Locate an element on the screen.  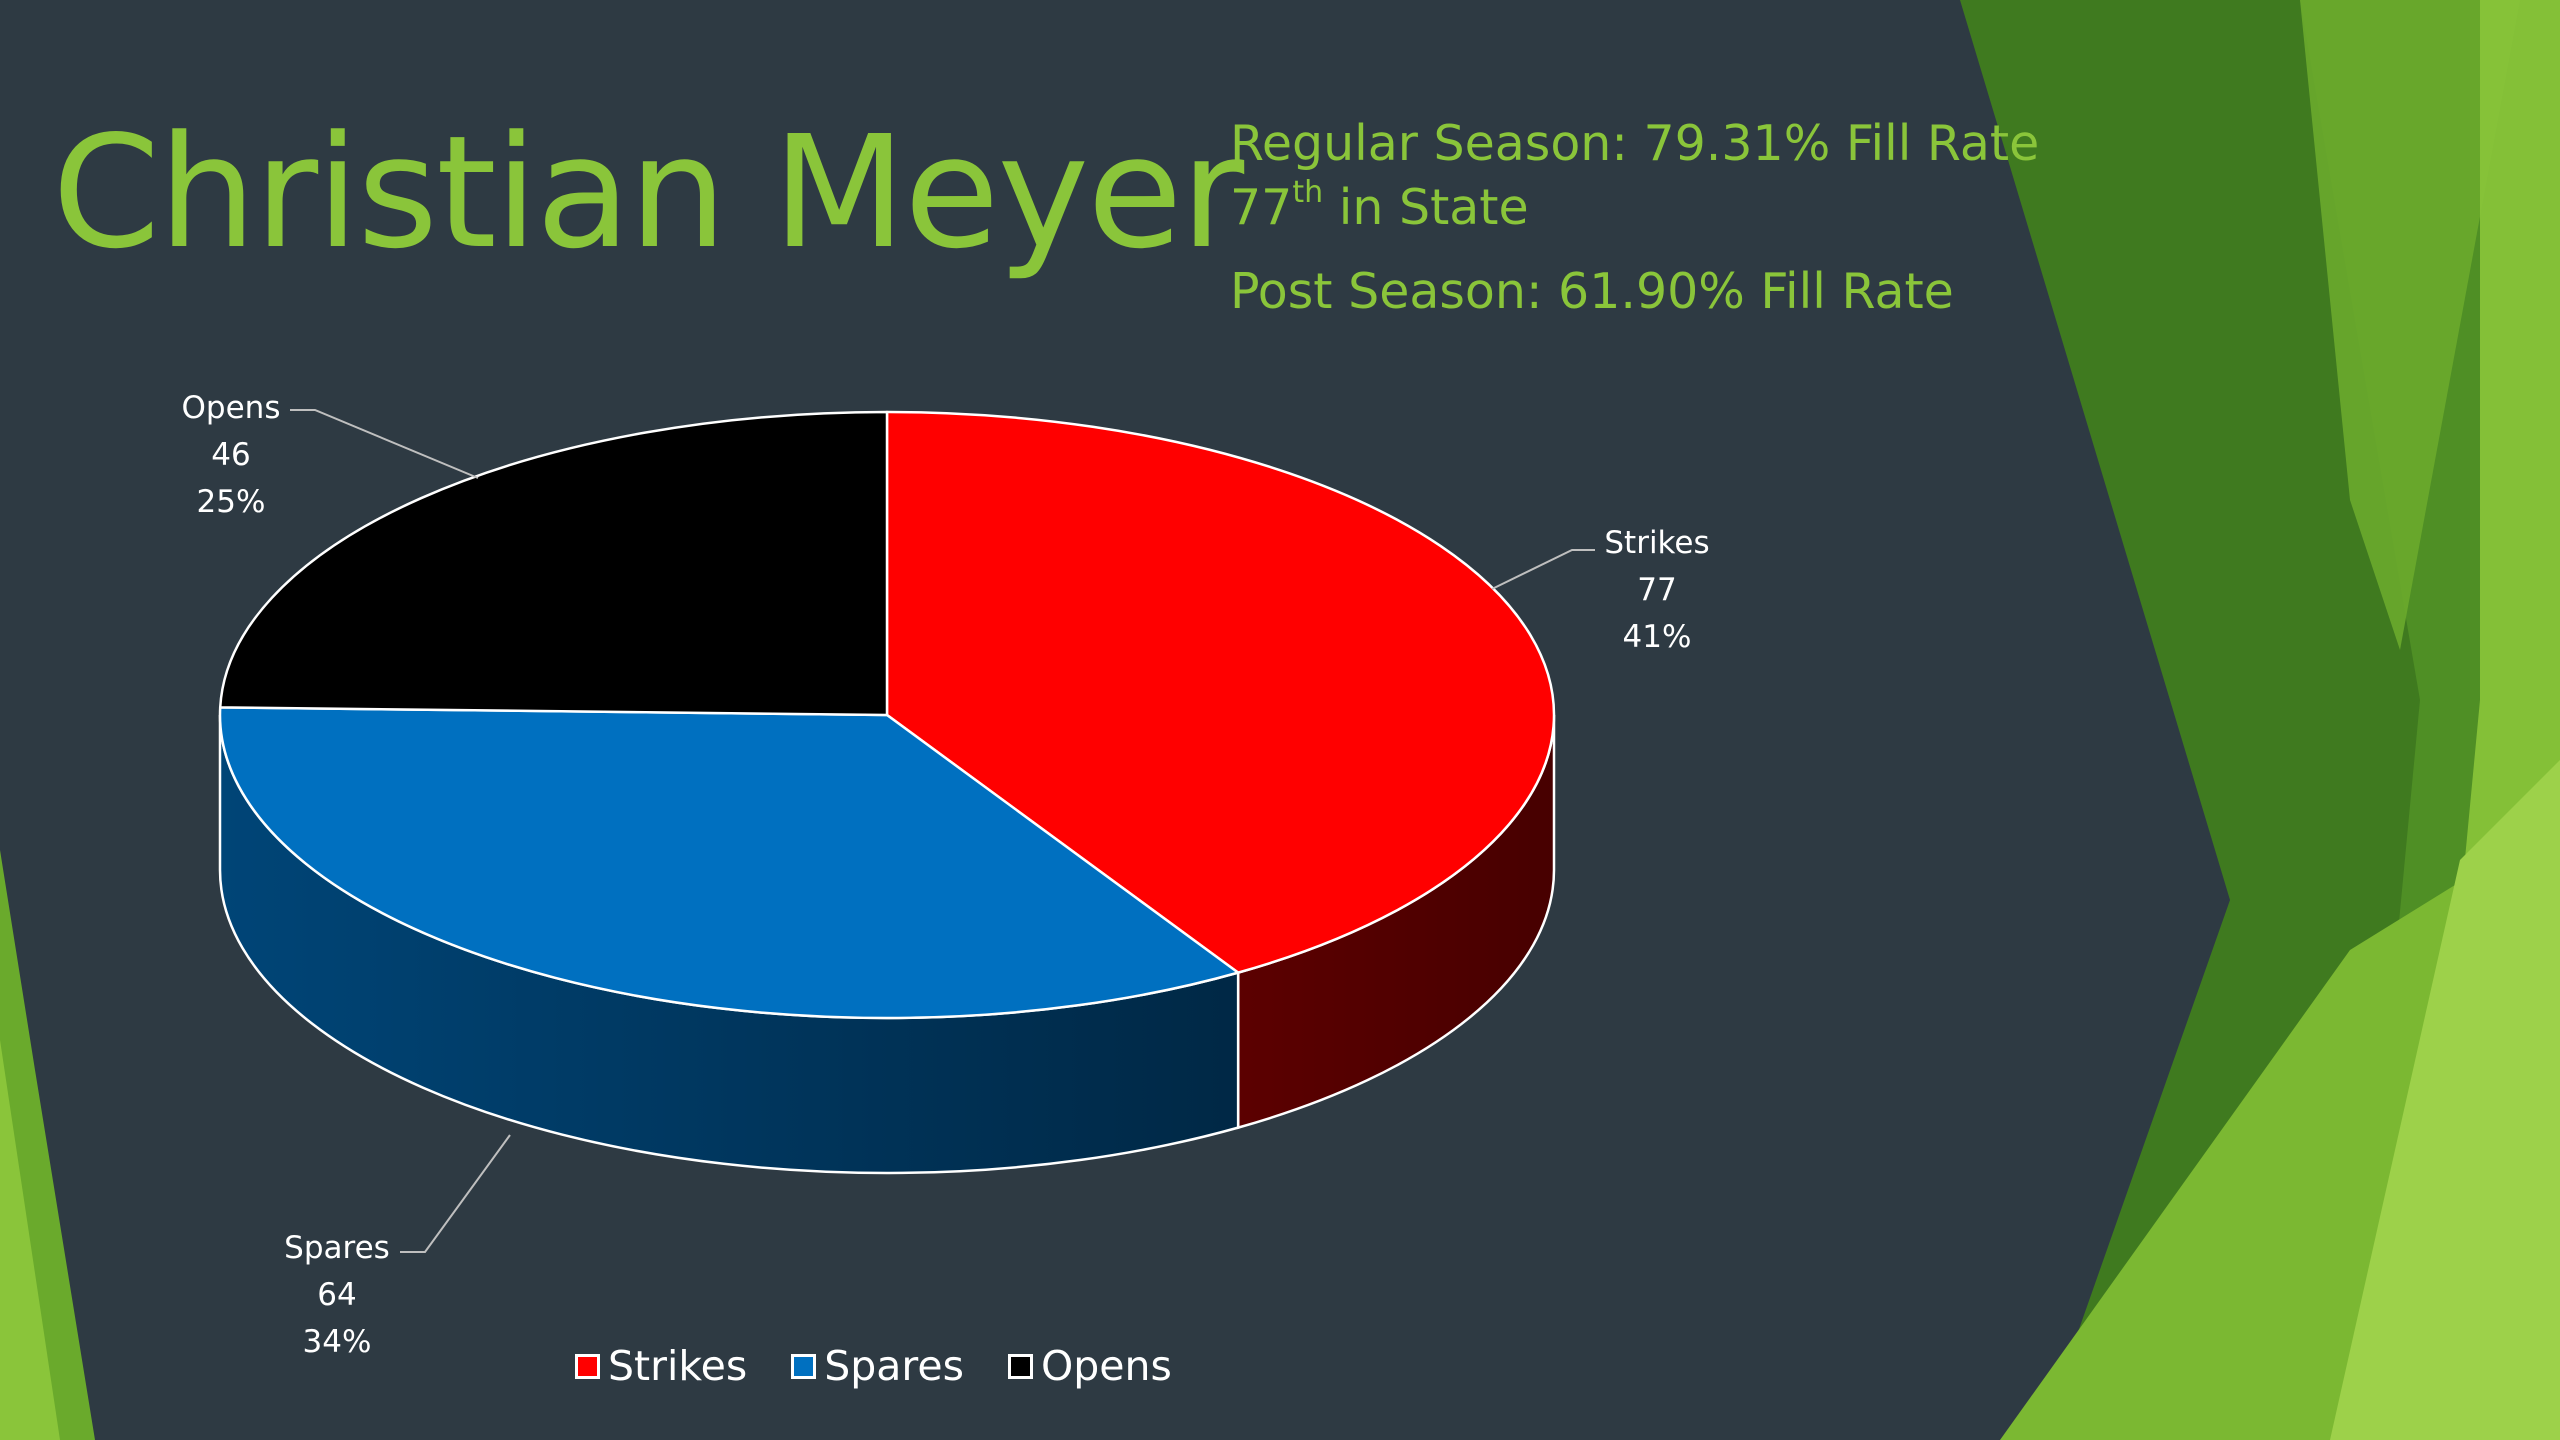
data-label-name: Opens is located at coordinates (231, 408).